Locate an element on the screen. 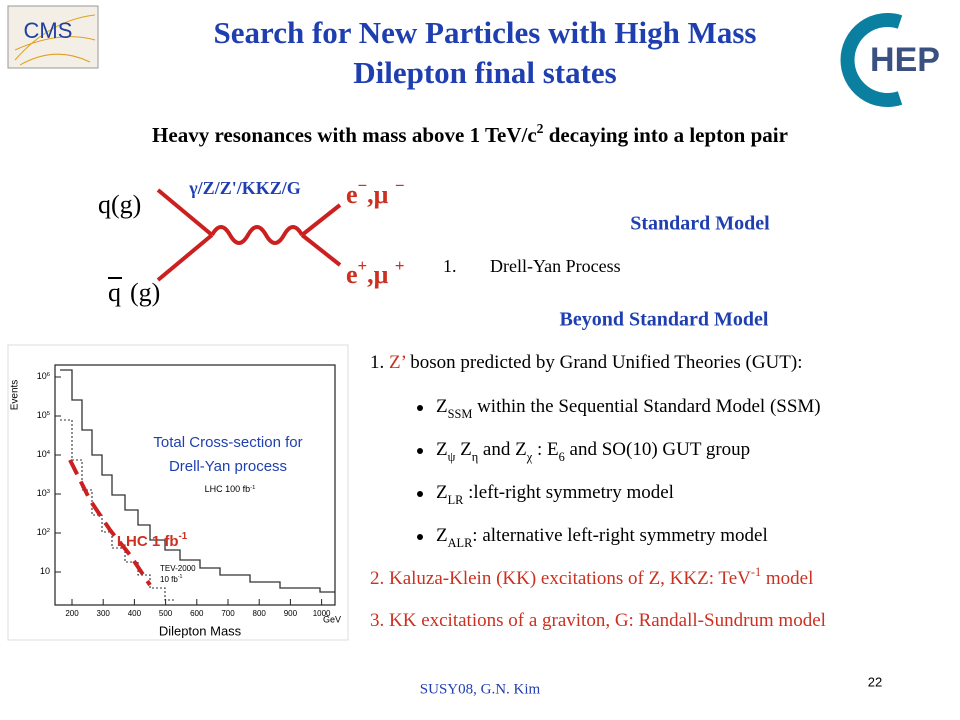  curve-label: TEV-2000 is located at coordinates (178, 568).